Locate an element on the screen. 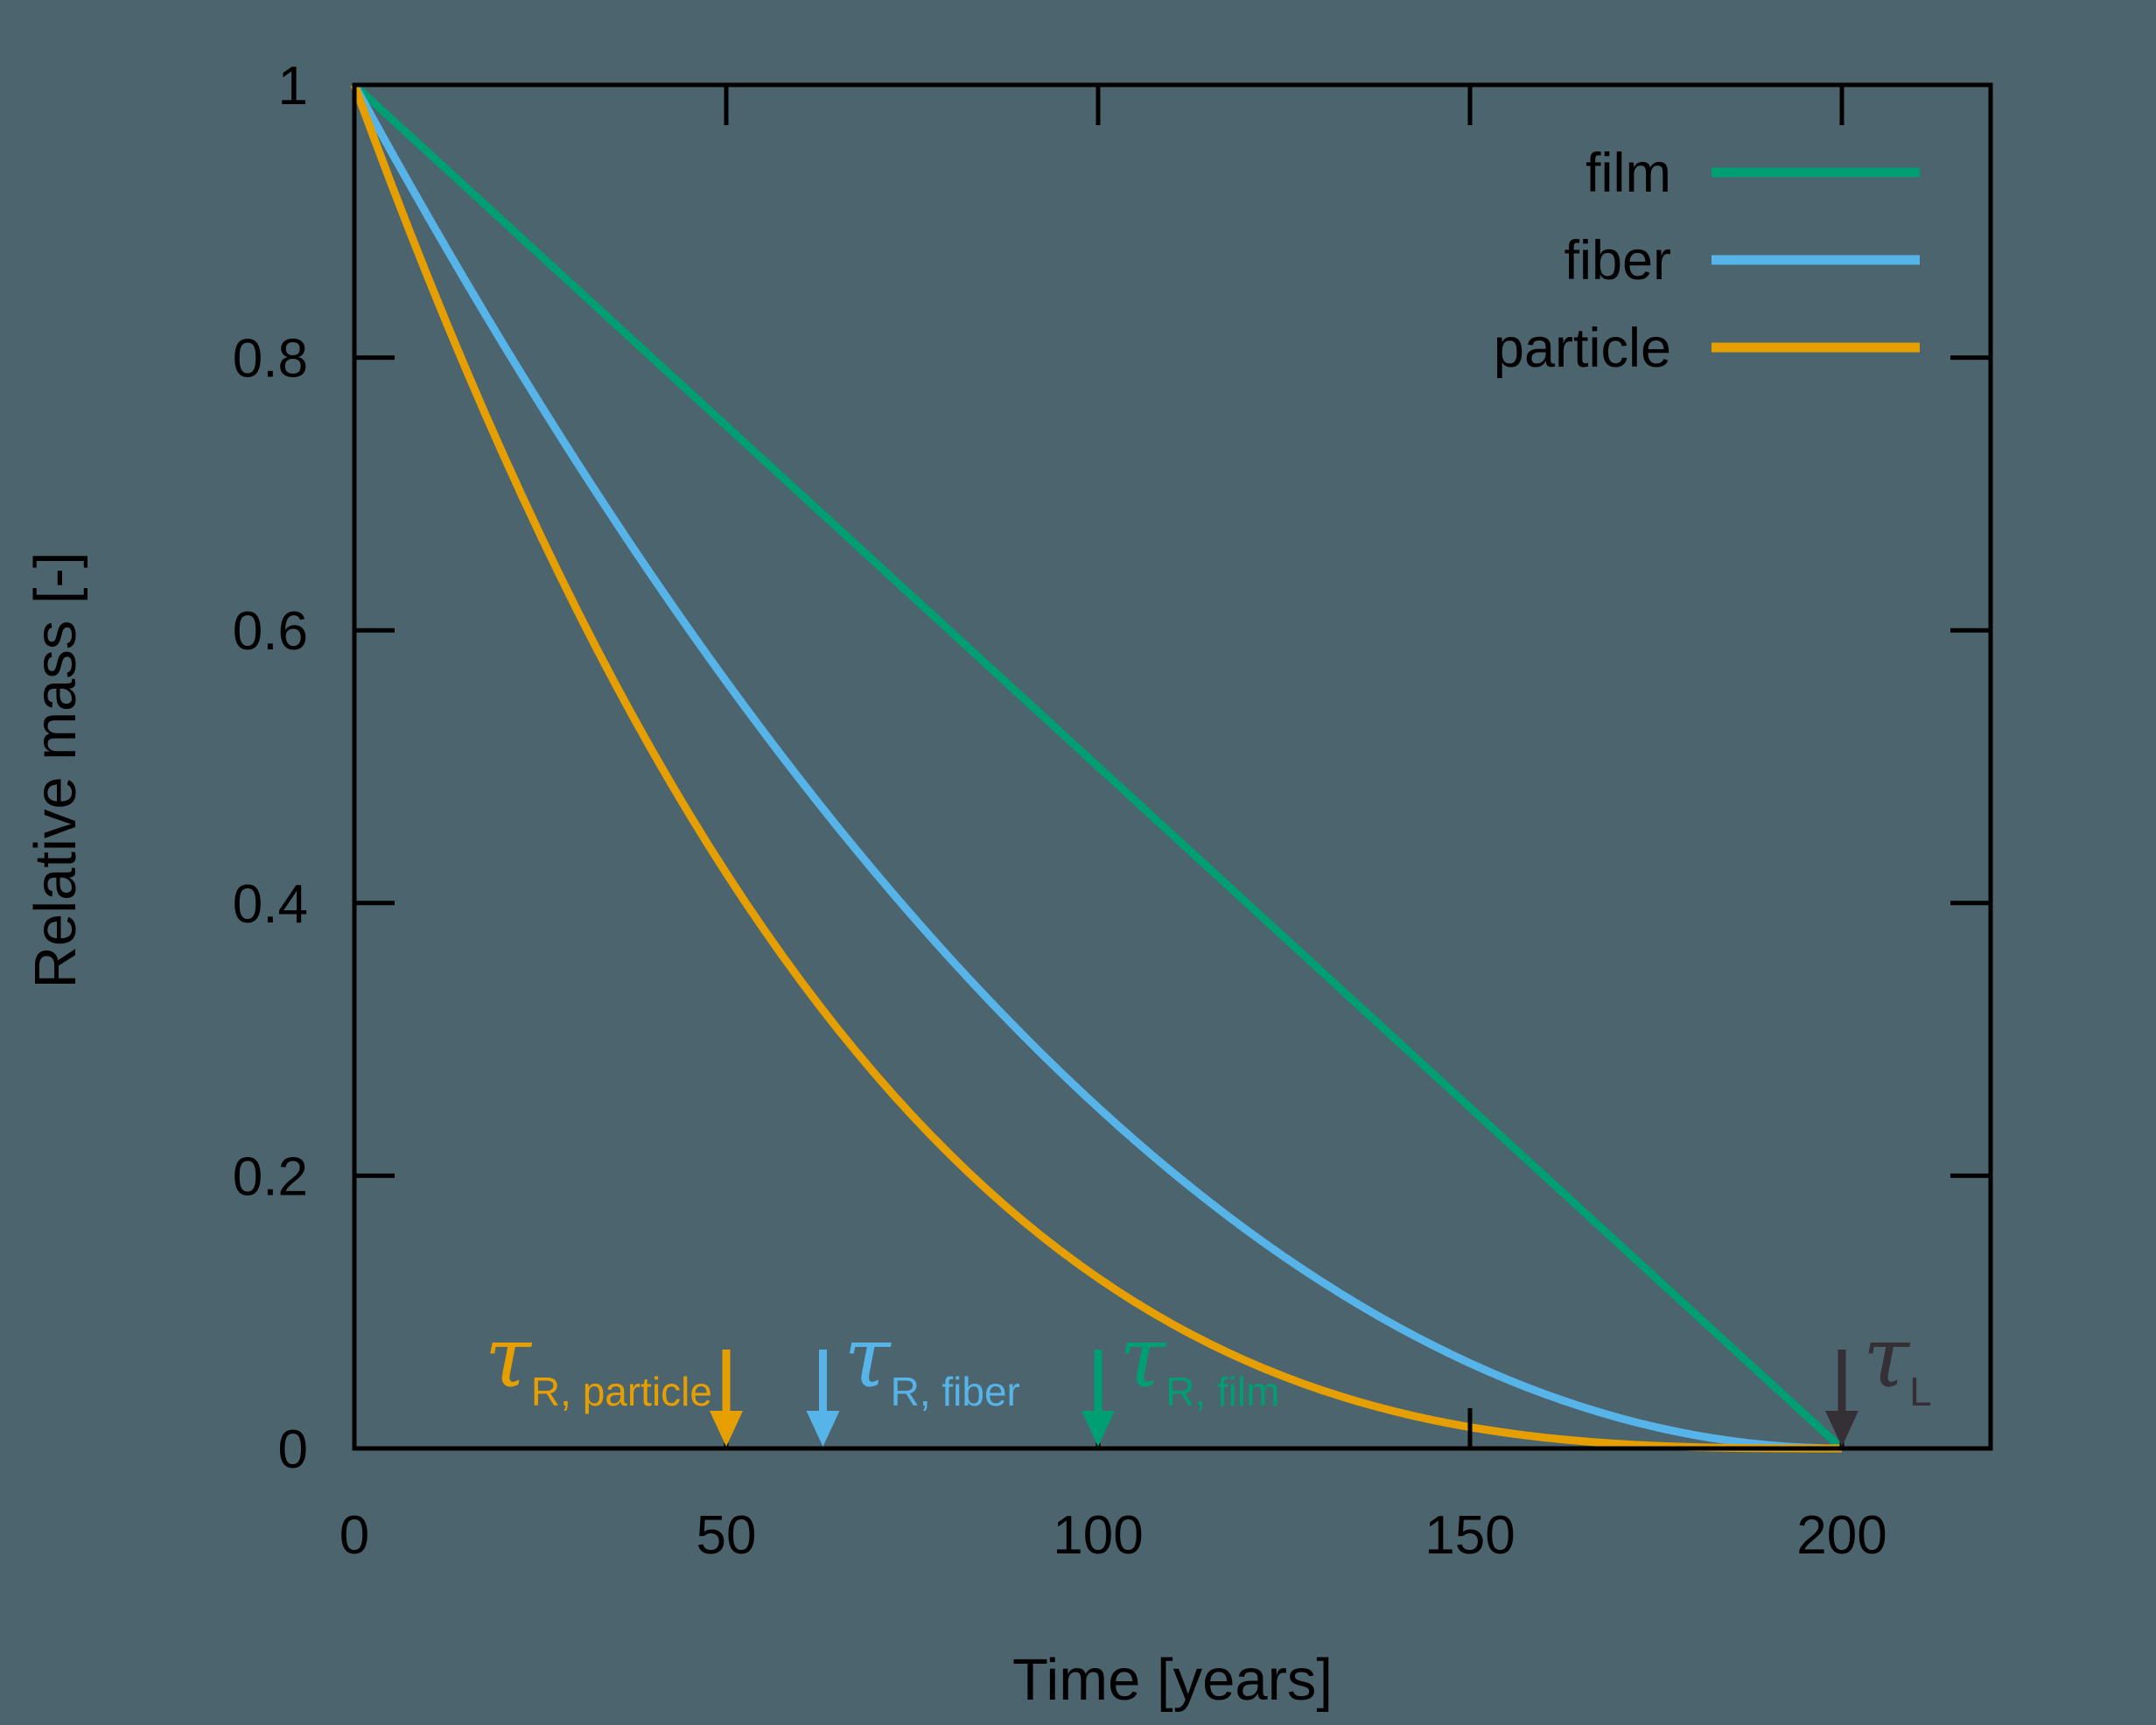 This screenshot has width=2156, height=1725. x-tick-label: 200 is located at coordinates (1841, 1535).